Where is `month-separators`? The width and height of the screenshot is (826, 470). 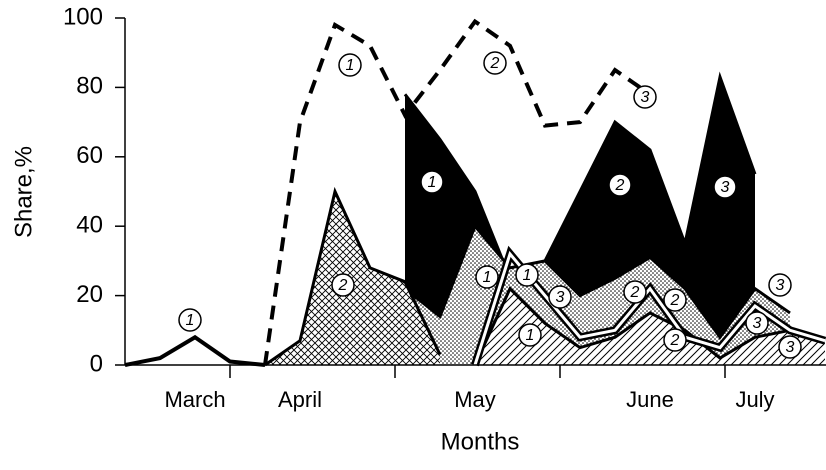
month-separators is located at coordinates (477, 371).